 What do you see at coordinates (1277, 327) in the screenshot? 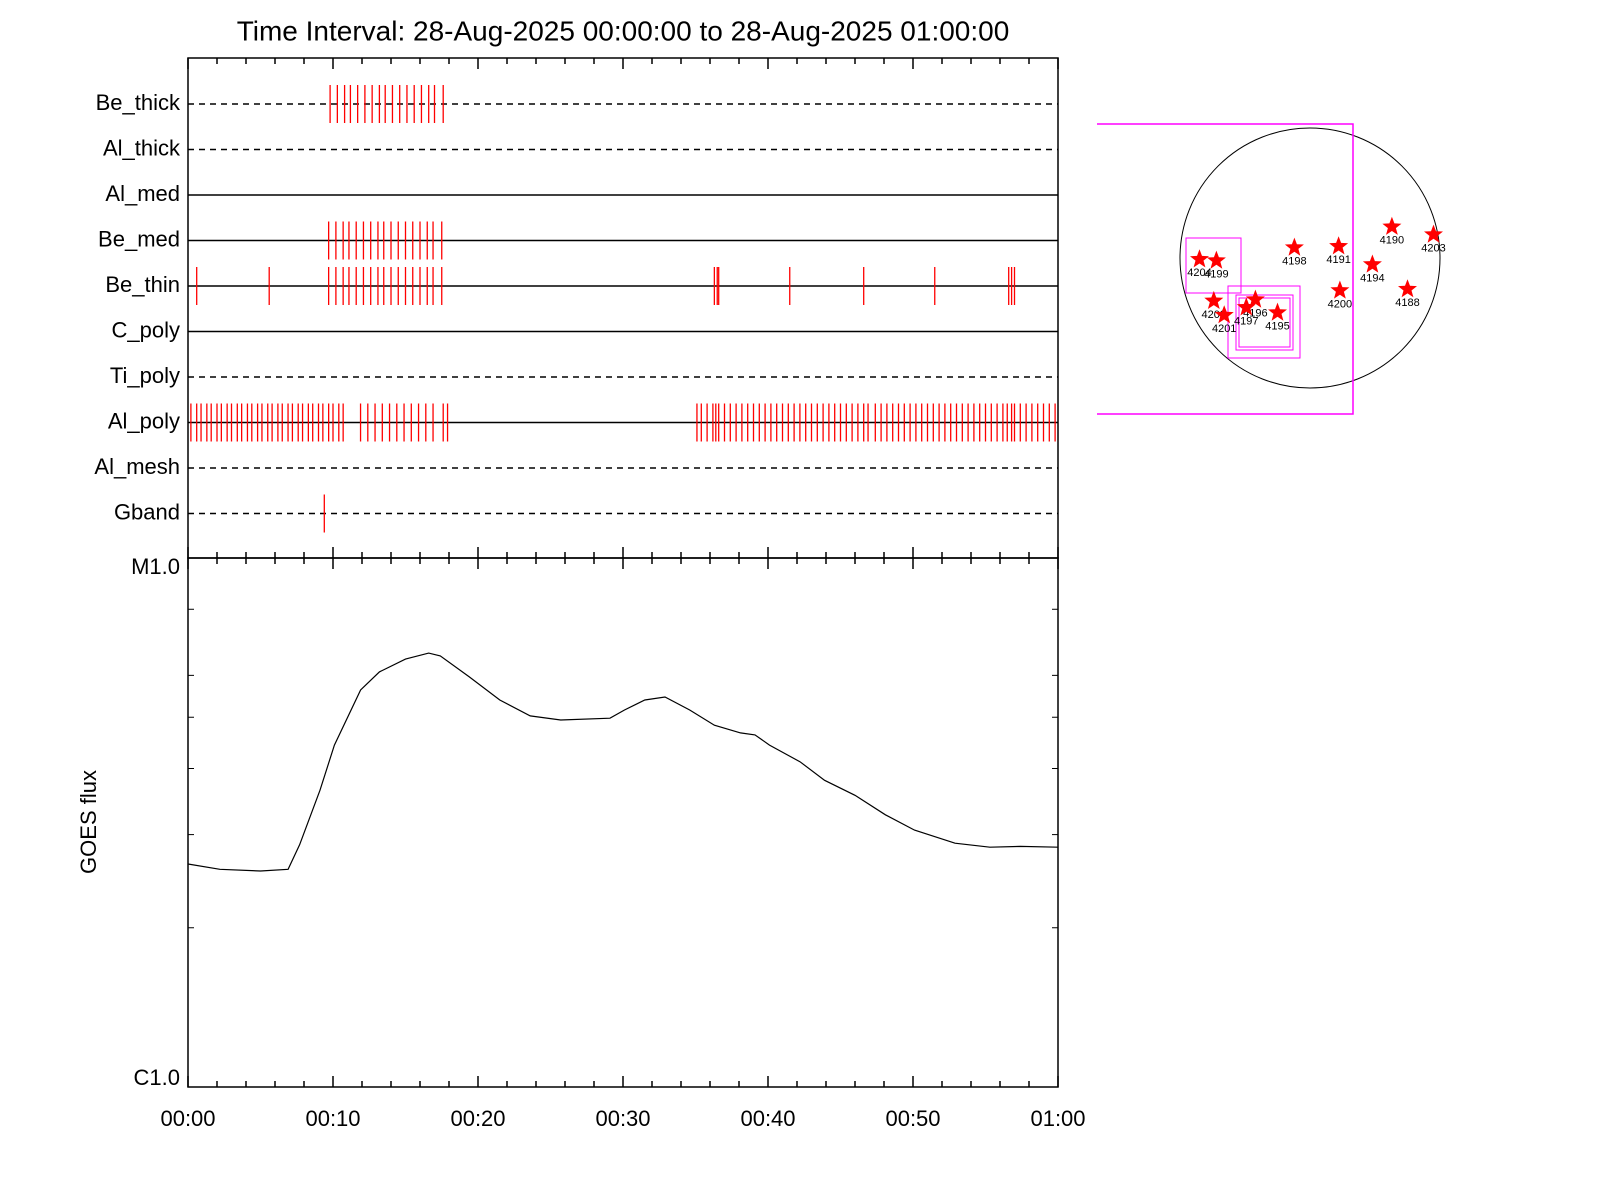
I see `region-label: 4195` at bounding box center [1277, 327].